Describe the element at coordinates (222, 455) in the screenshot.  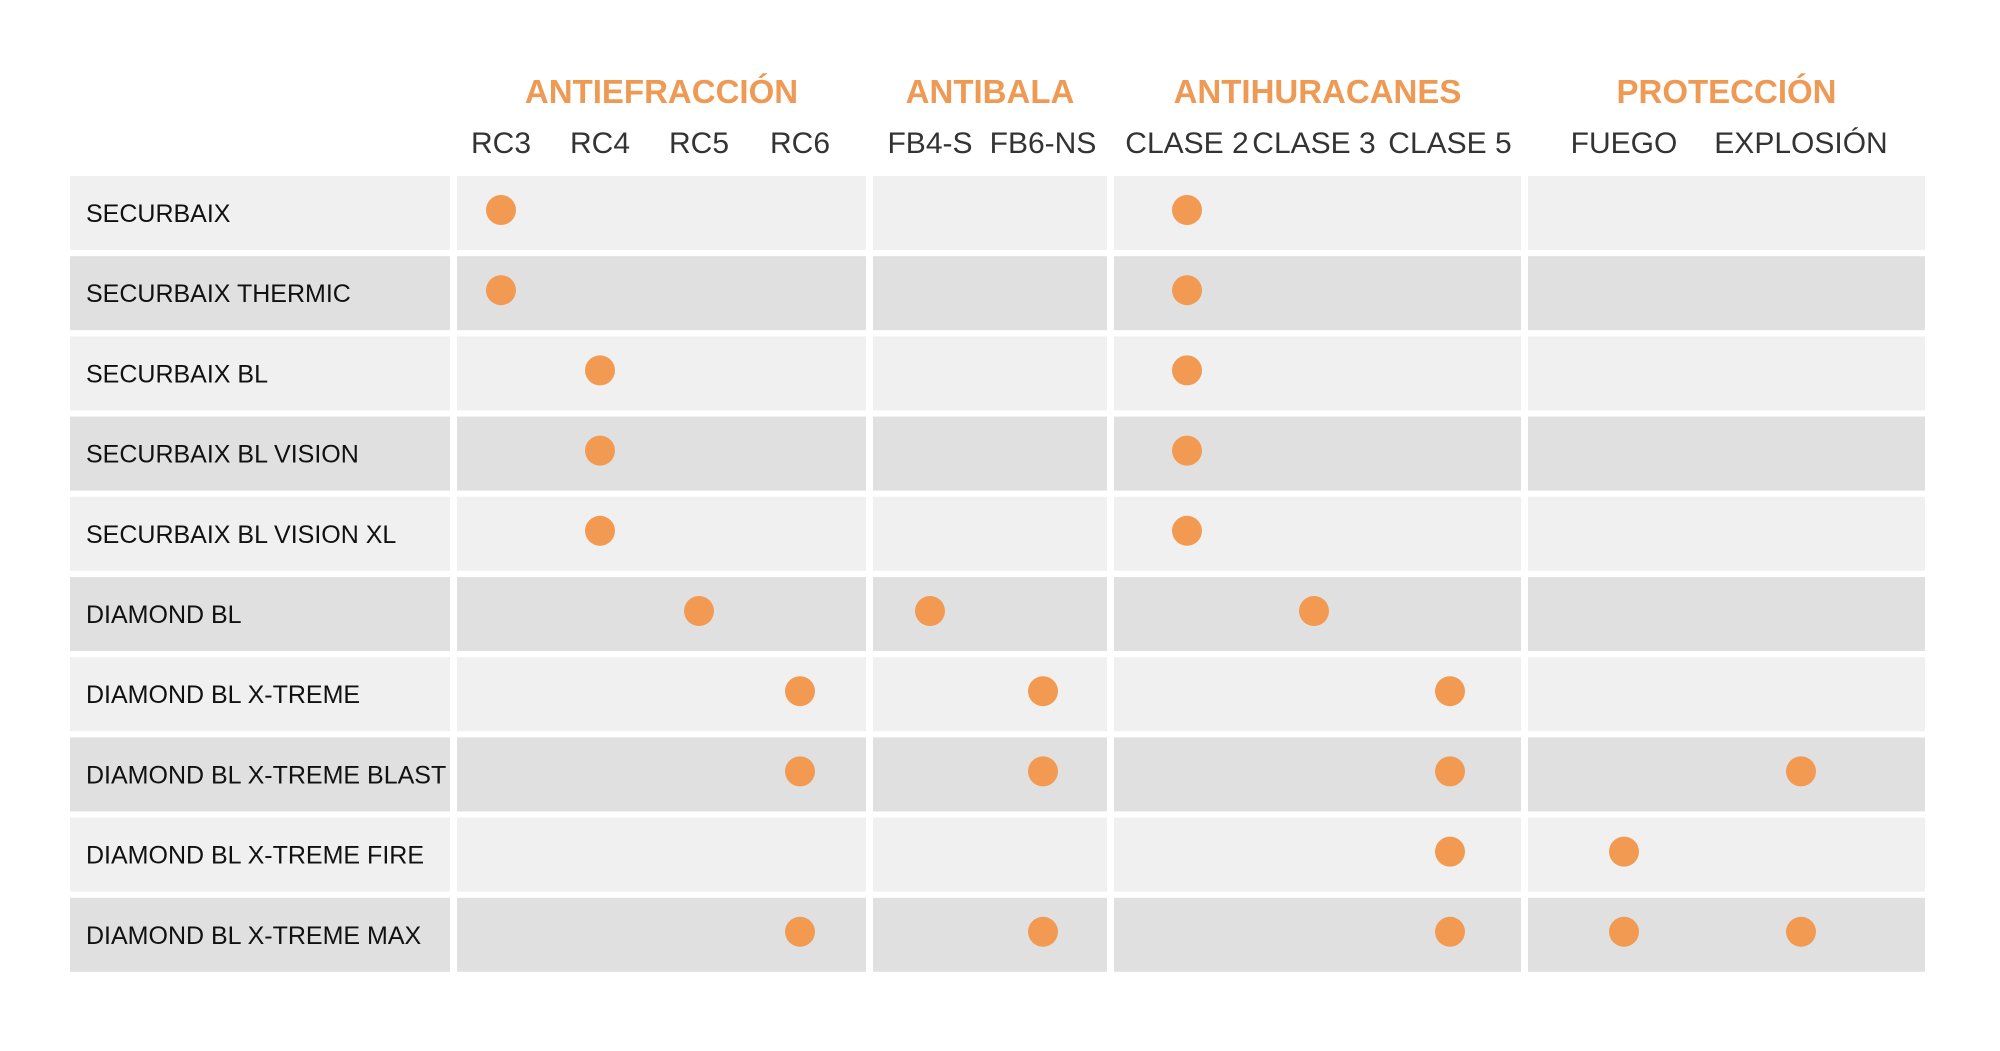
I see `row-label: SECURBAIX BL VISION` at that location.